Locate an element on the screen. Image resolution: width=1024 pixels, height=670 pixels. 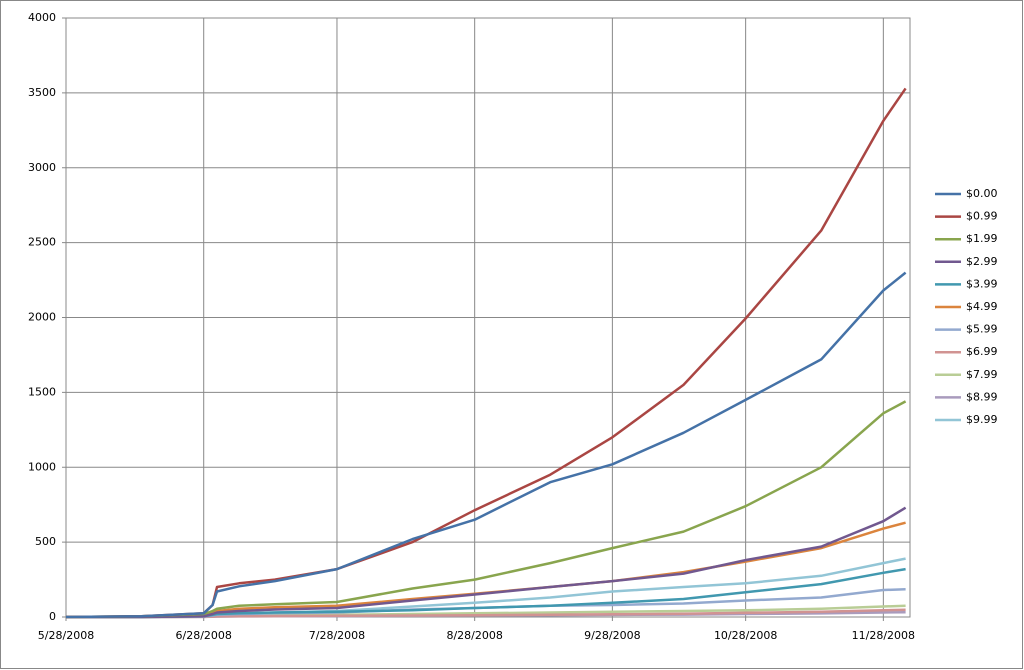
y-tick-label: 1500 is located at coordinates (42, 391).